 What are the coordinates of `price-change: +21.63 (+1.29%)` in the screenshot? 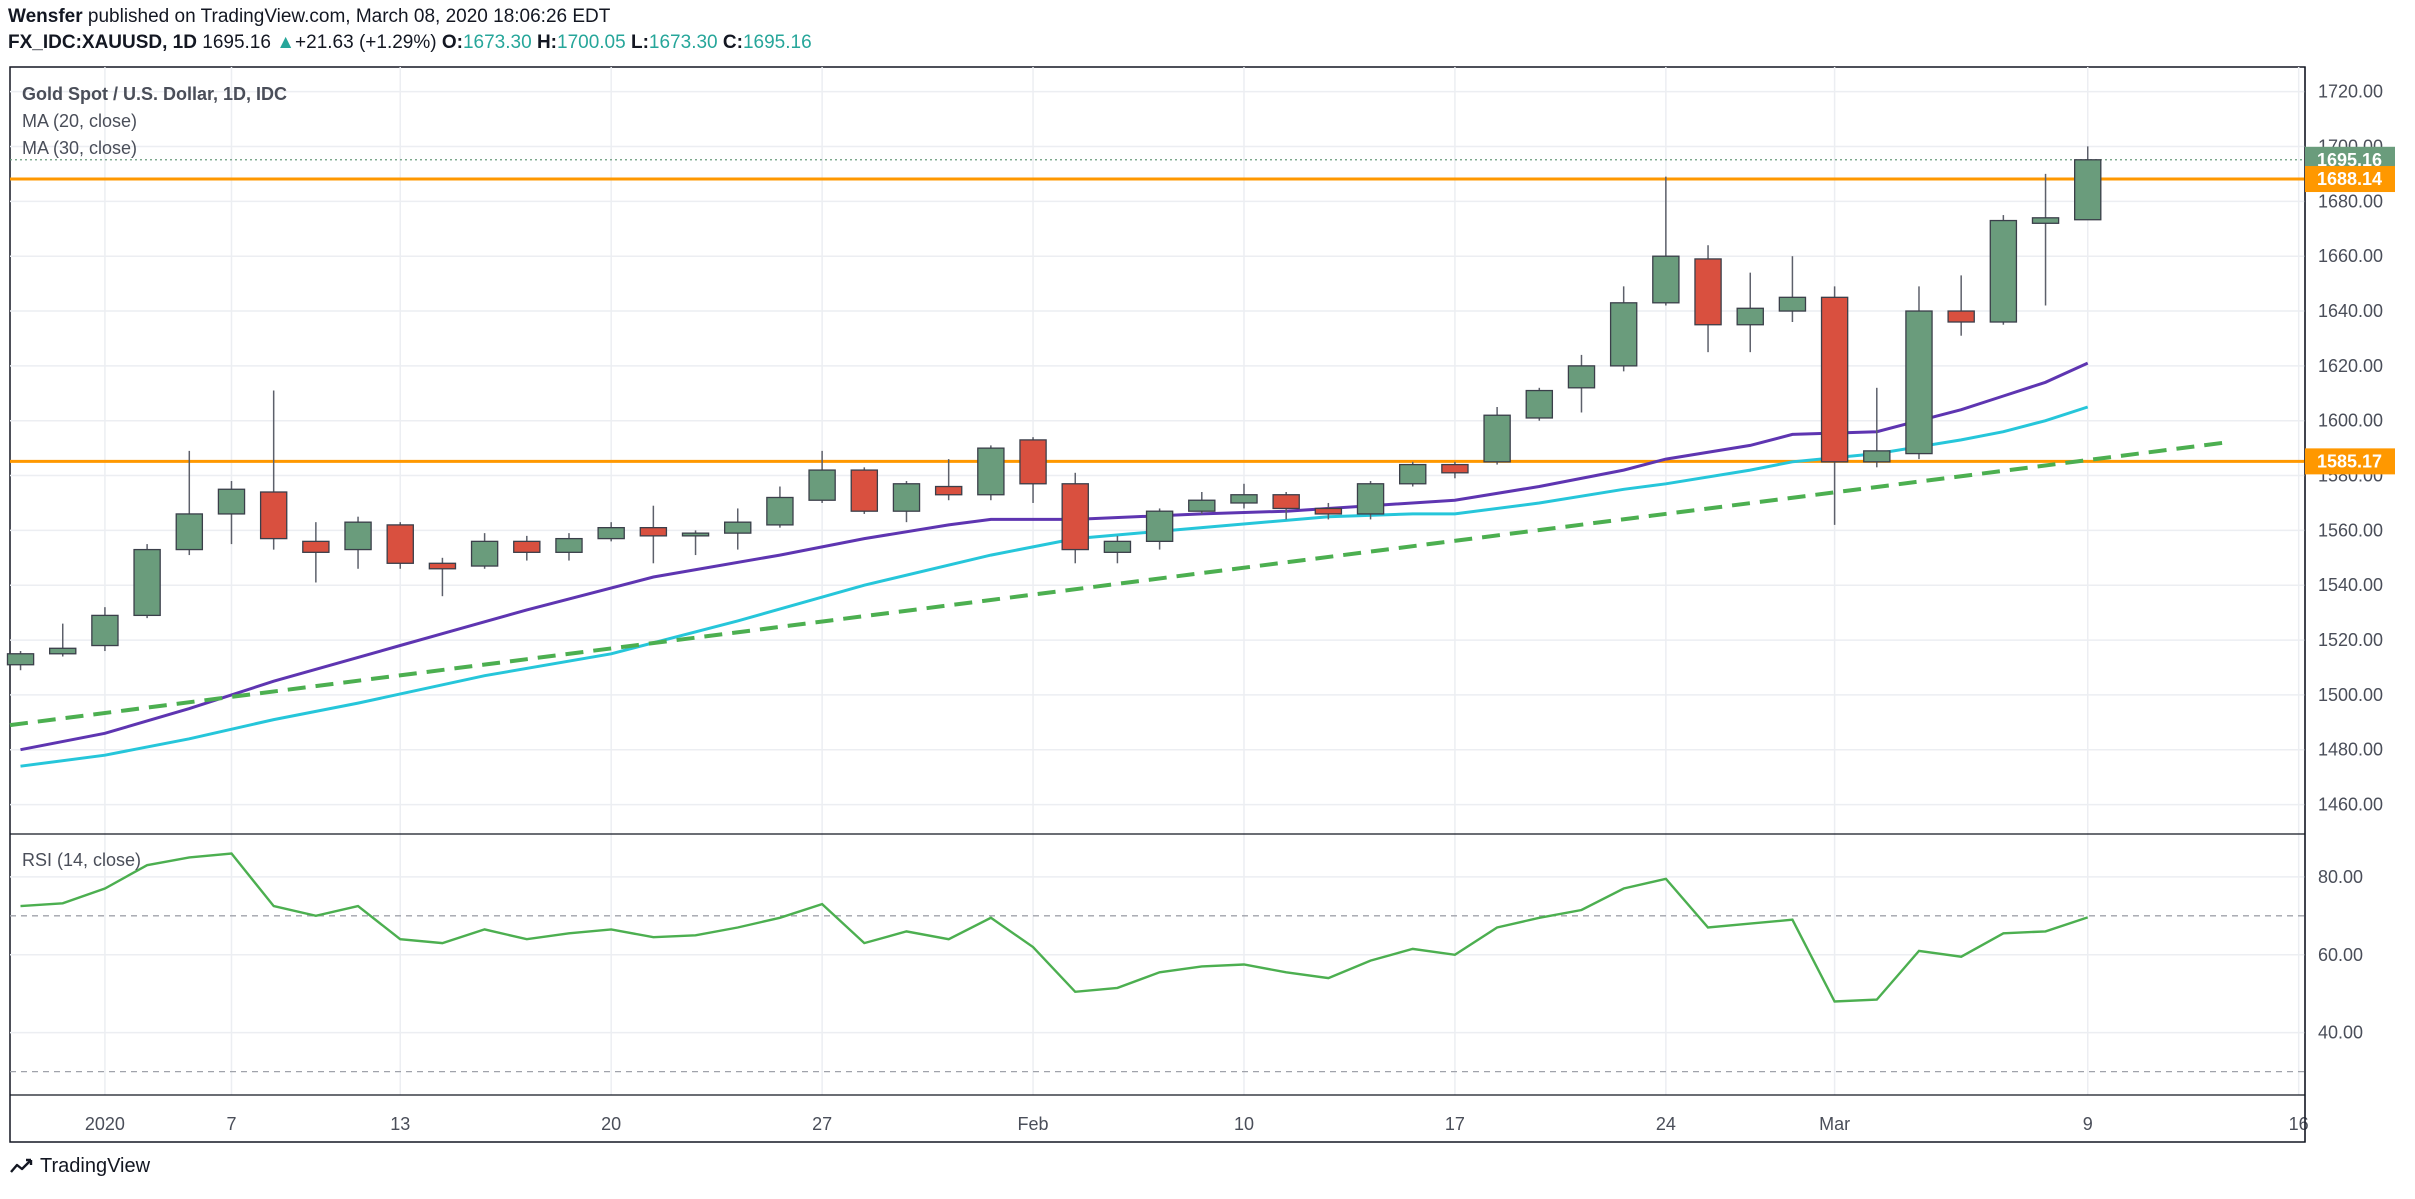 It's located at (366, 42).